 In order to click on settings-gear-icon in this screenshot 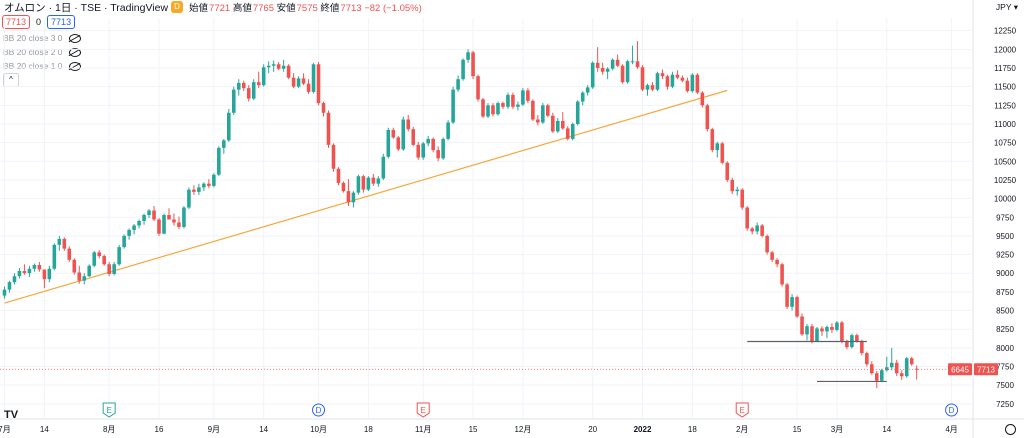, I will do `click(1010, 429)`.